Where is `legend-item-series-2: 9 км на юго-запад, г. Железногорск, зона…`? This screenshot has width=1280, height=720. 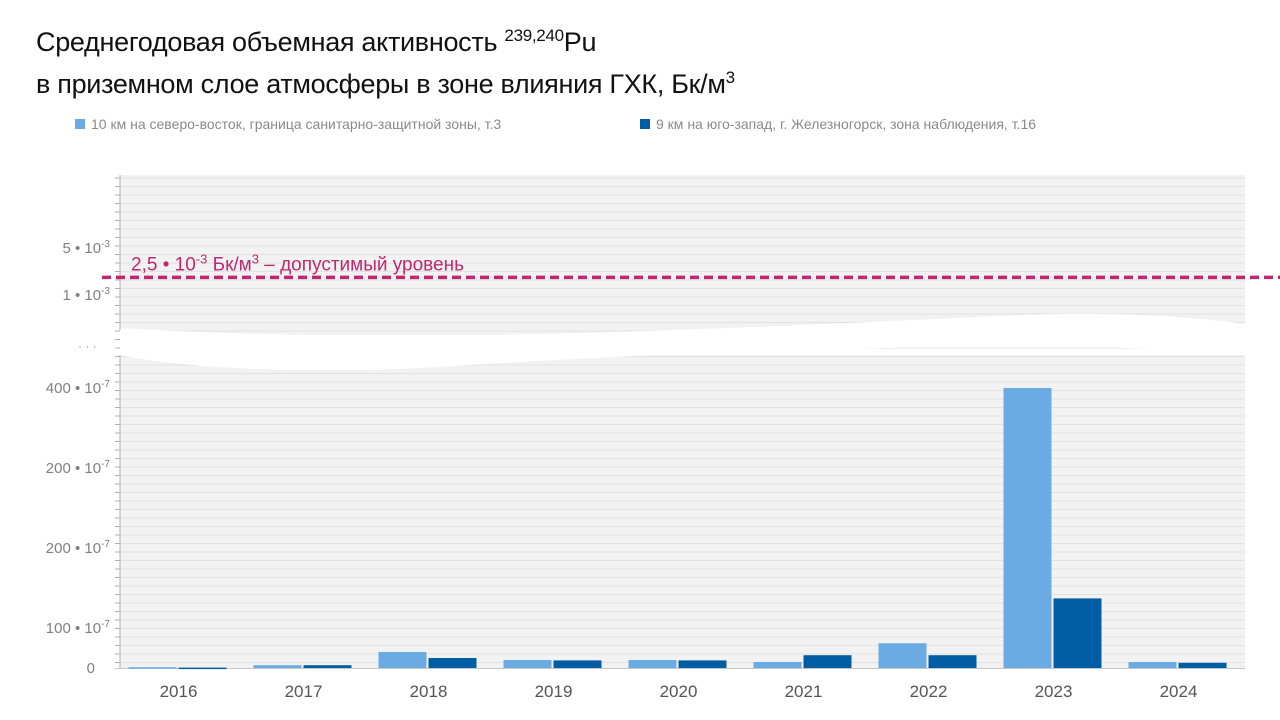 legend-item-series-2: 9 км на юго-запад, г. Железногорск, зона… is located at coordinates (838, 124).